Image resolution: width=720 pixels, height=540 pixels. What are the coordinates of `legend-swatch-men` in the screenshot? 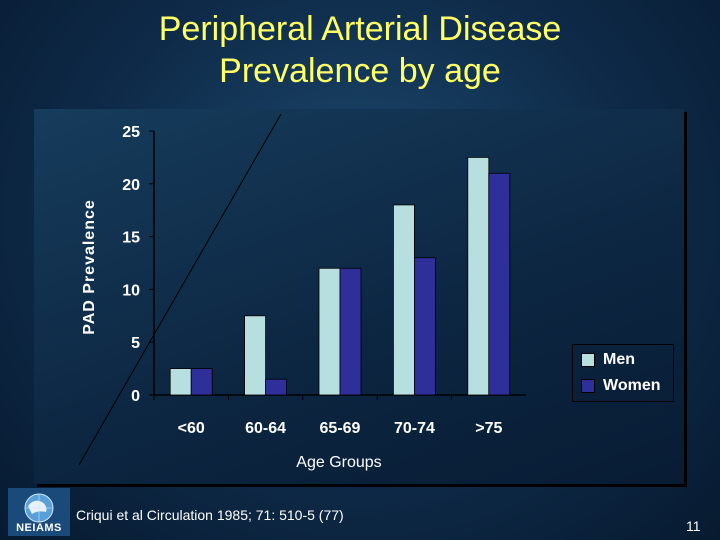 It's located at (588, 360).